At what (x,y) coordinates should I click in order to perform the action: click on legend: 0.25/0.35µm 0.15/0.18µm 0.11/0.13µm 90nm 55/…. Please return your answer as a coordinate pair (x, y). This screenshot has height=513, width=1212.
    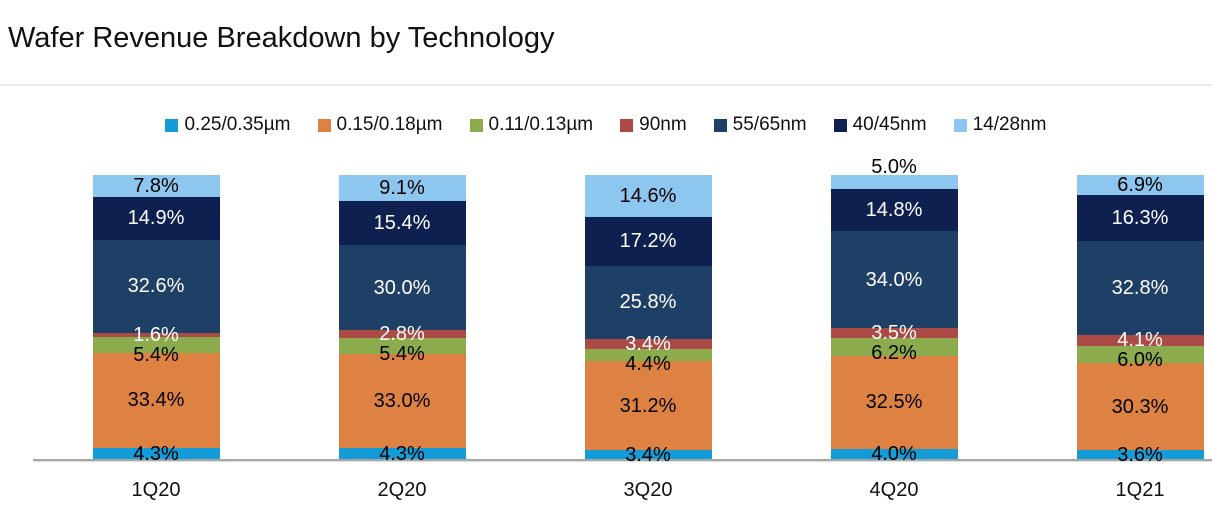
    Looking at the image, I should click on (606, 125).